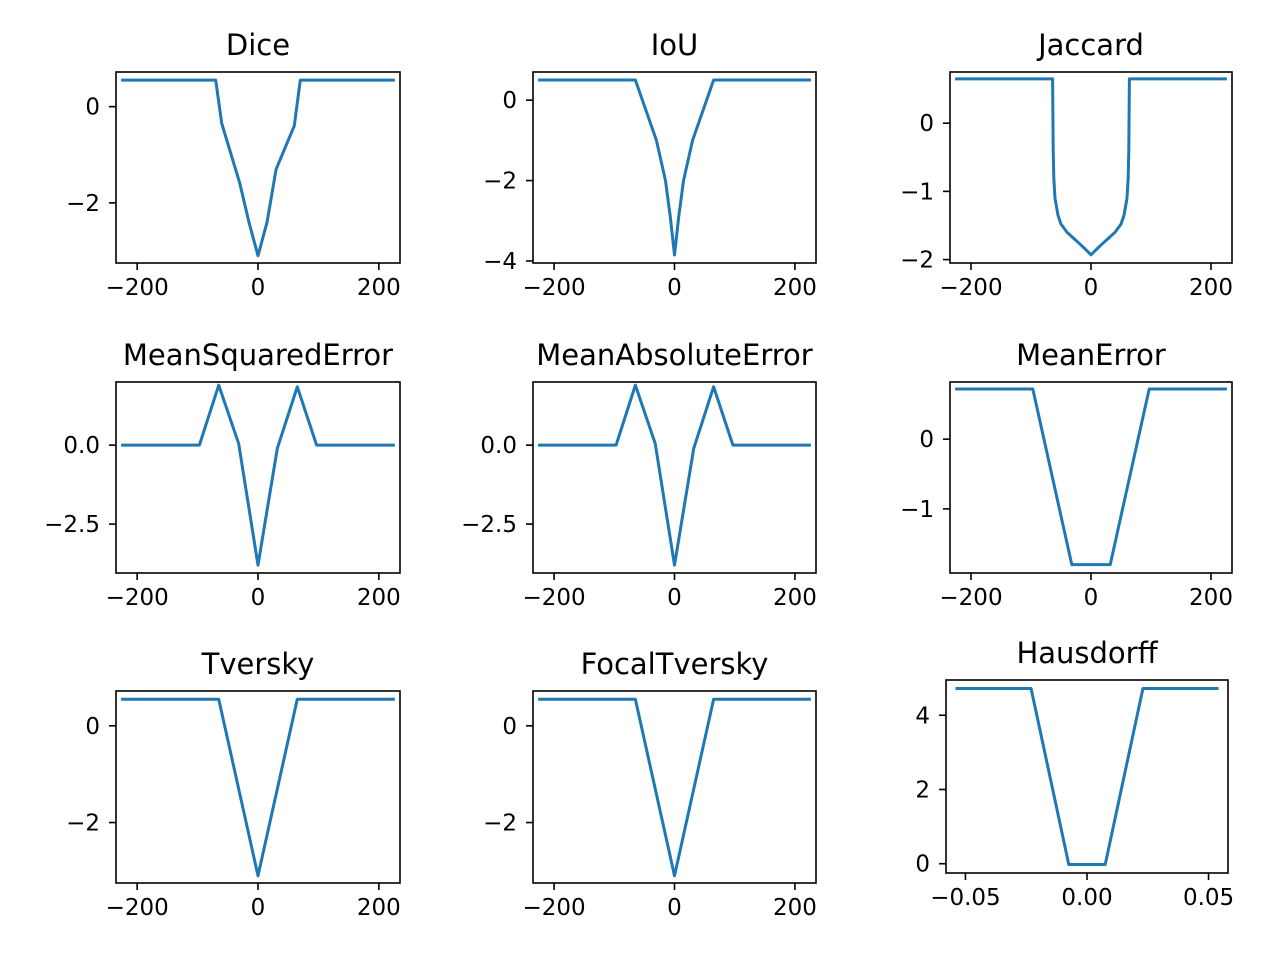 The image size is (1280, 960). What do you see at coordinates (1091, 355) in the screenshot?
I see `subplot-title: MeanError` at bounding box center [1091, 355].